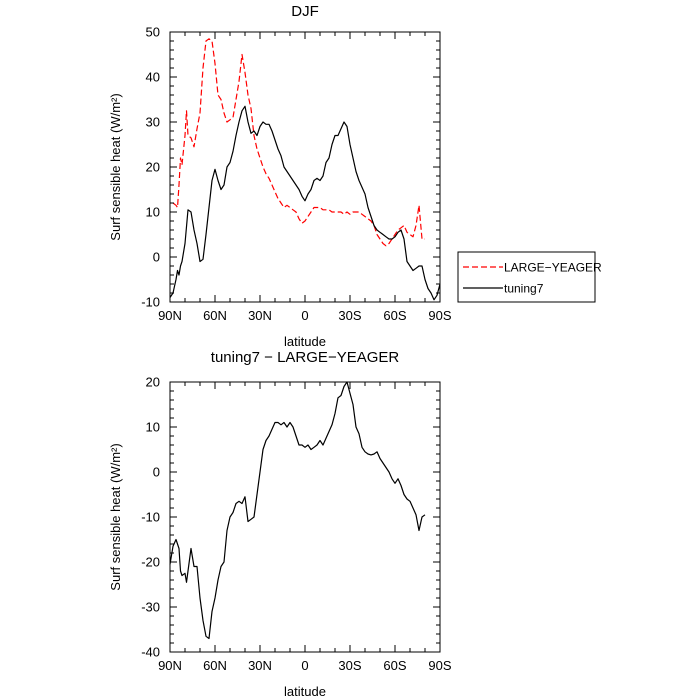  What do you see at coordinates (553, 268) in the screenshot?
I see `legend-label: LARGE−YEAGER` at bounding box center [553, 268].